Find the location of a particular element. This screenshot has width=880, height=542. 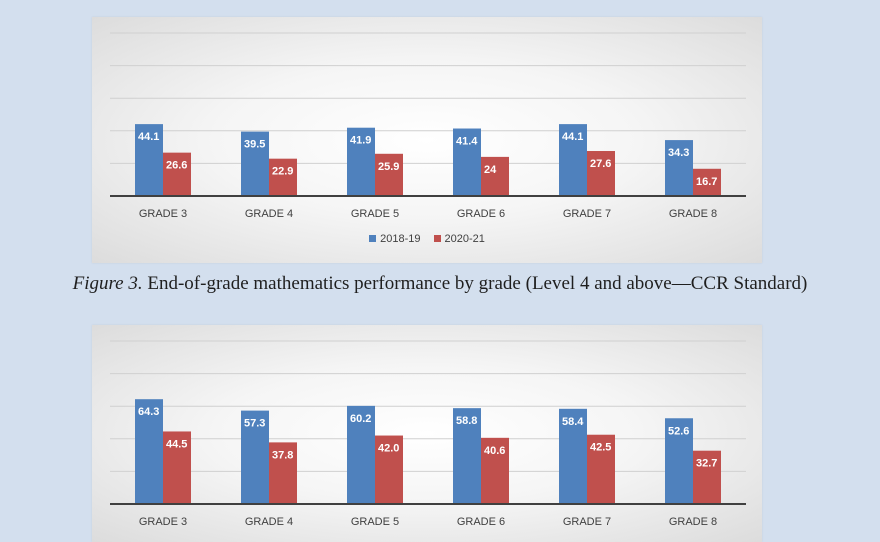

data-label: 52.6 is located at coordinates (678, 431).